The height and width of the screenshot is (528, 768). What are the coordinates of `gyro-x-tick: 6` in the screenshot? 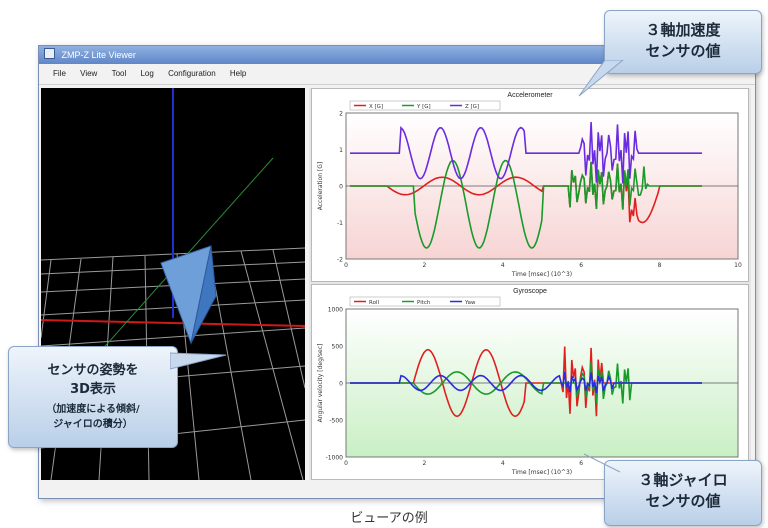 It's located at (581, 463).